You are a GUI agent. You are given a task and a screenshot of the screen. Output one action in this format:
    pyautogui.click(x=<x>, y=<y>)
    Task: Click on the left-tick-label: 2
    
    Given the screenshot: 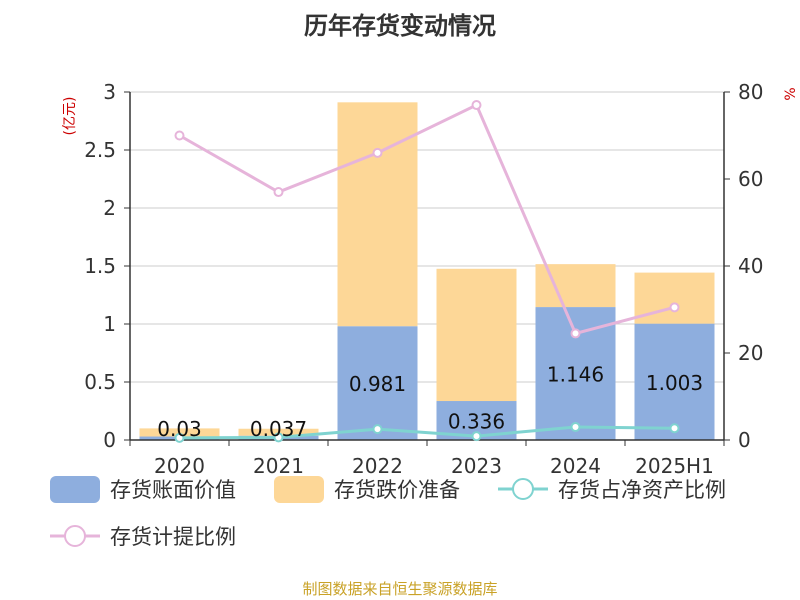 What is the action you would take?
    pyautogui.click(x=109, y=208)
    